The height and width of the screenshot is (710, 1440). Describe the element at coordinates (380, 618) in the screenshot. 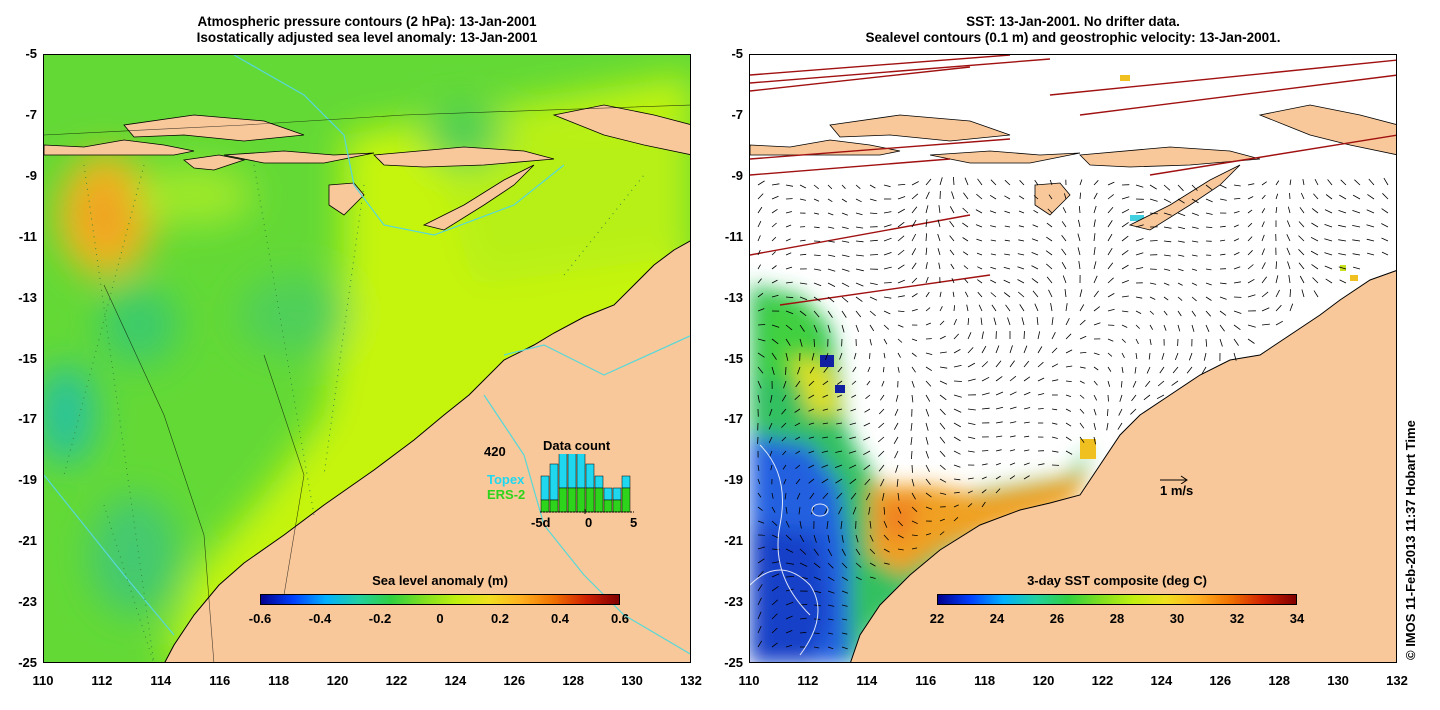

I see `sea-level-colorbar-tick: -0.2` at that location.